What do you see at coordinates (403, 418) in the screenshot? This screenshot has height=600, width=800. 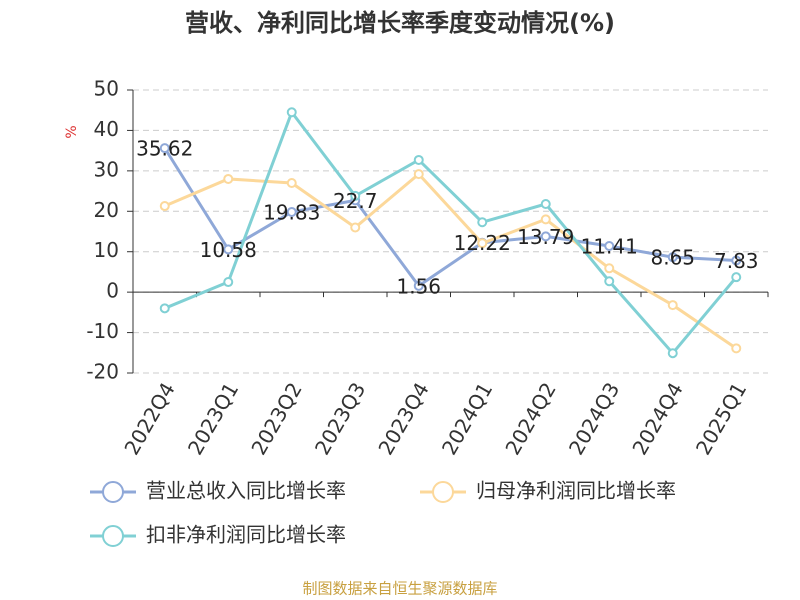 I see `x-tick-label: 2023Q4` at bounding box center [403, 418].